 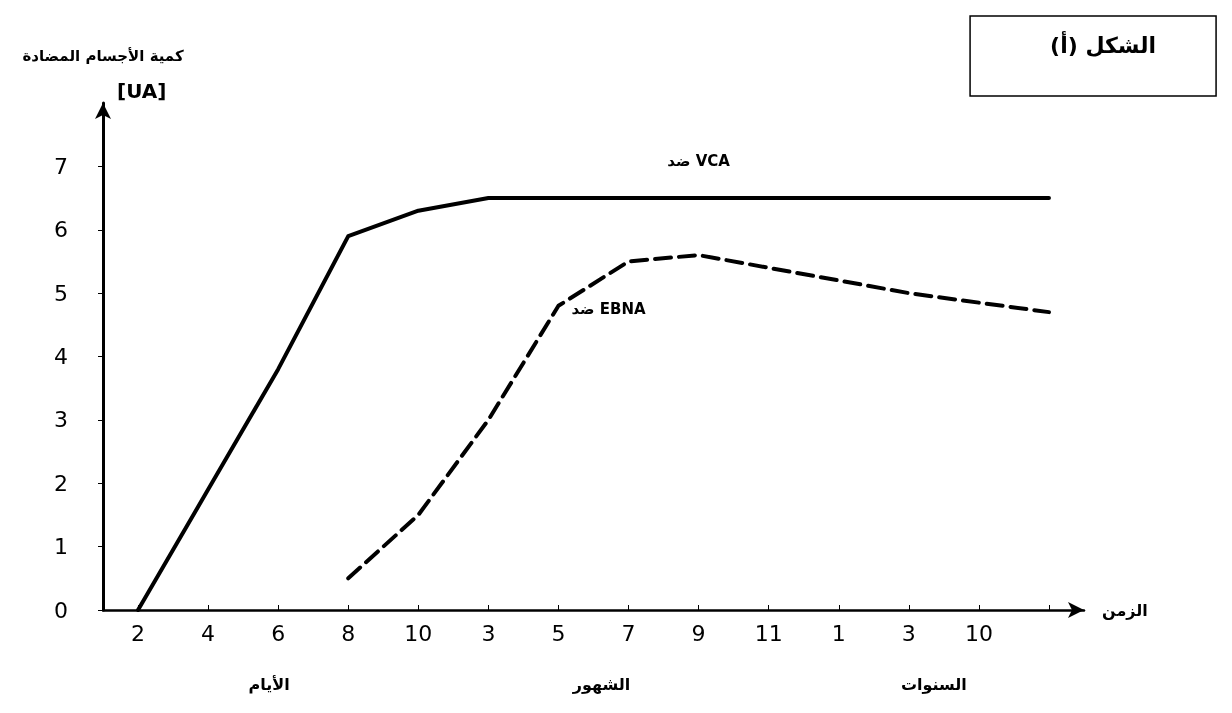 What do you see at coordinates (61, 547) in the screenshot?
I see `y-tick-label: 1` at bounding box center [61, 547].